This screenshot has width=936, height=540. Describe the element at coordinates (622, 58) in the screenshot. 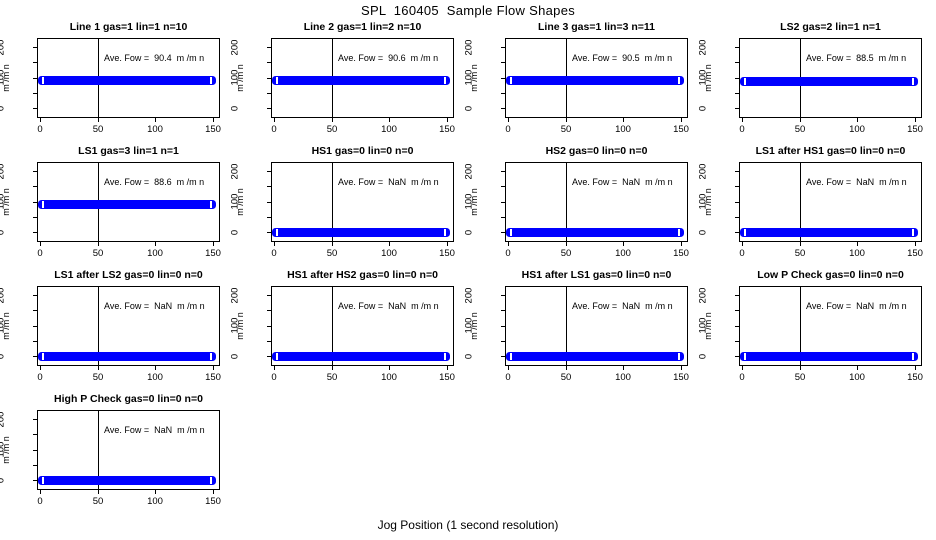

I see `average-flow-annotation: Ave. Fow = 90.5 m /m n` at that location.